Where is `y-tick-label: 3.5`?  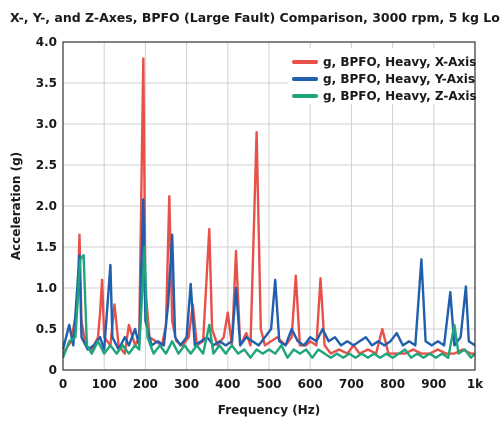
y-tick-label: 3.5 is located at coordinates (46, 83).